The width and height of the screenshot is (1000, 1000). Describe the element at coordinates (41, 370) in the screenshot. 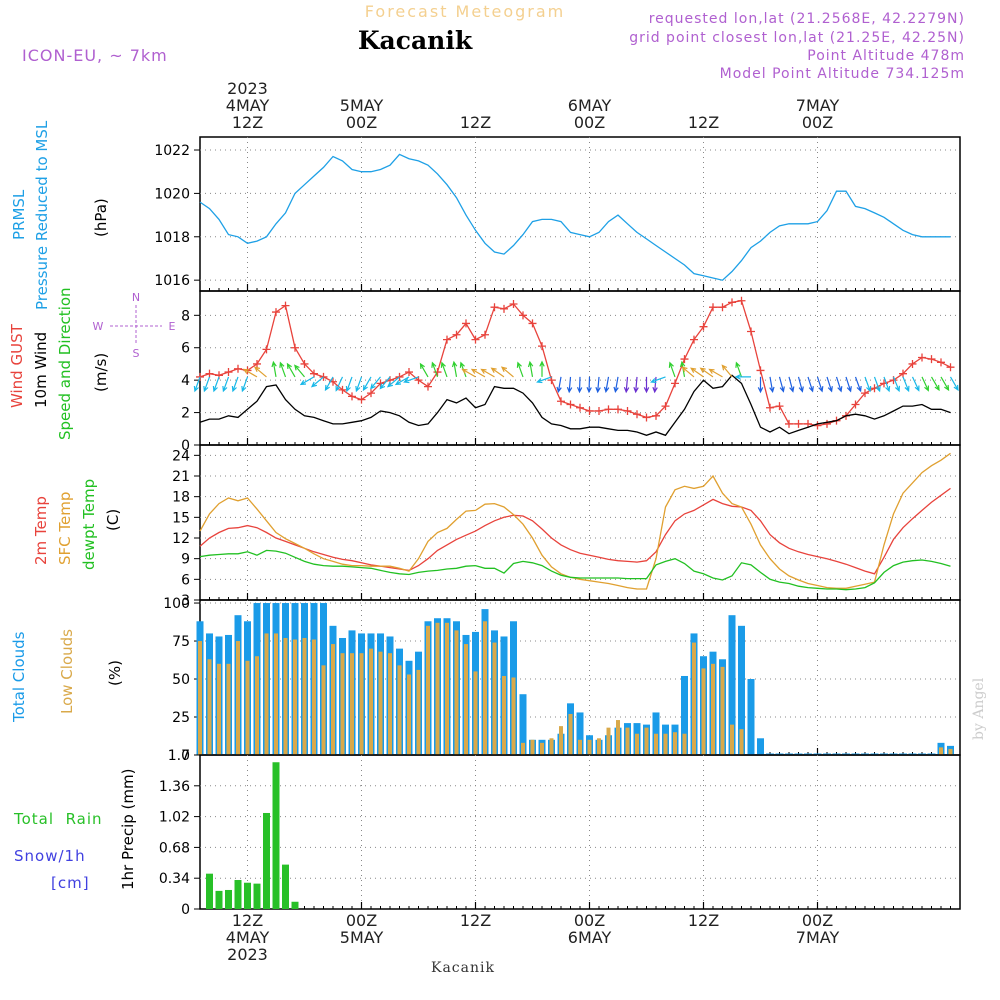

I see `wind-10m-label: 10m Wind` at that location.